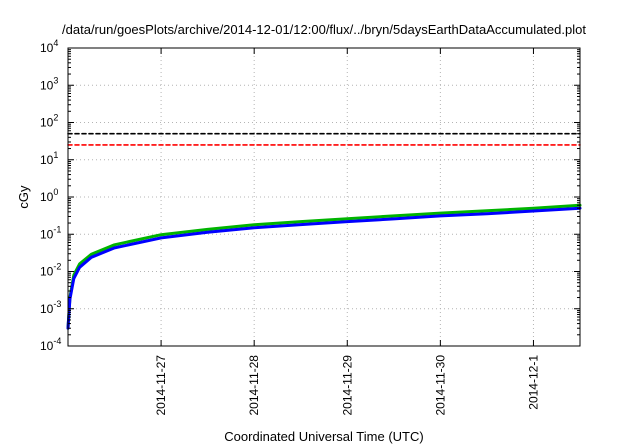  I want to click on x-tick-label: 2014-11-27, so click(161, 385).